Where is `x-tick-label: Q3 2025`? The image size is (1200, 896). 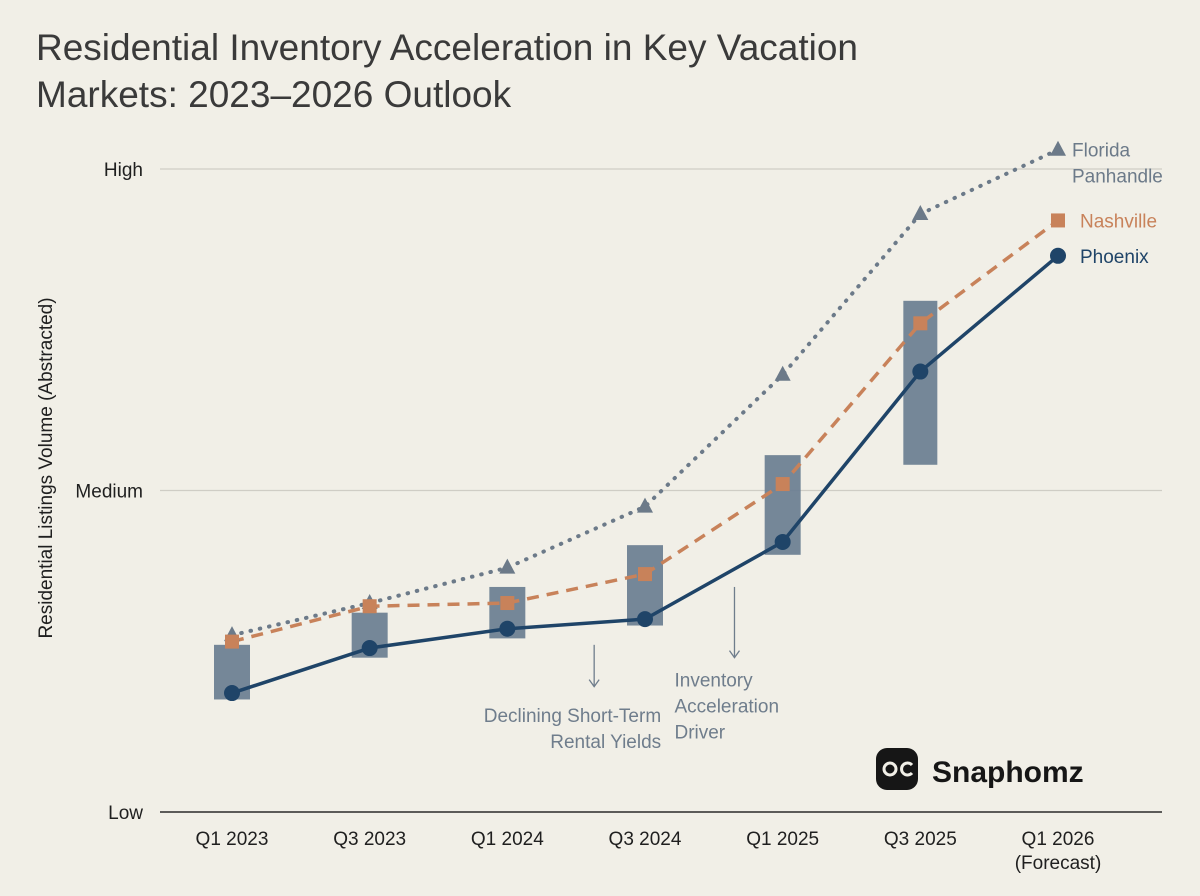
x-tick-label: Q3 2025 is located at coordinates (920, 839).